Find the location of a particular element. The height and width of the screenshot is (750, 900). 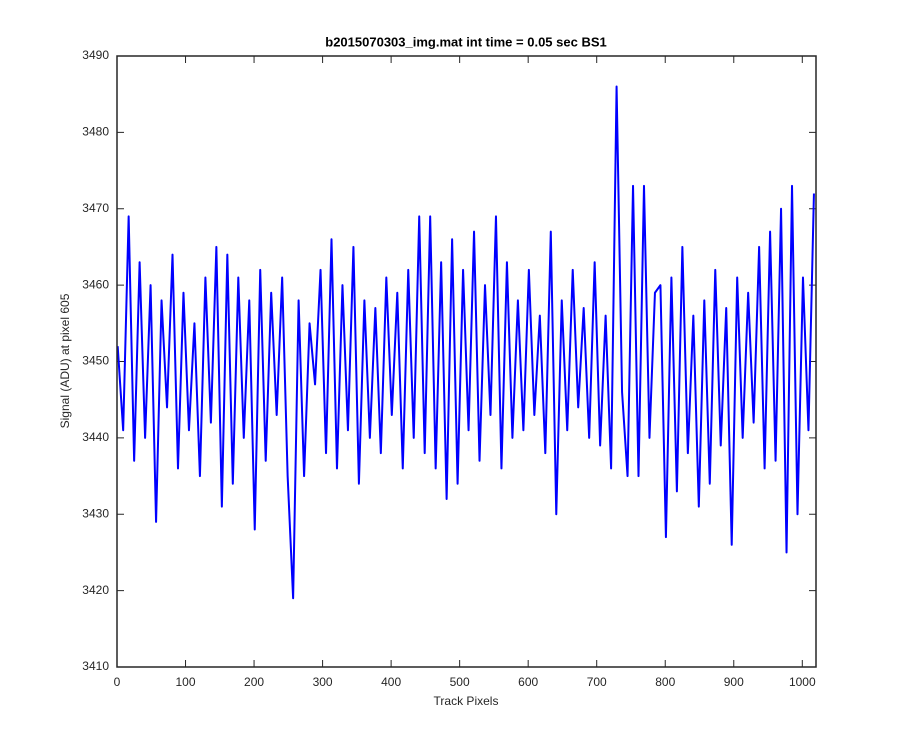

x-tick-label: 900 is located at coordinates (734, 682).